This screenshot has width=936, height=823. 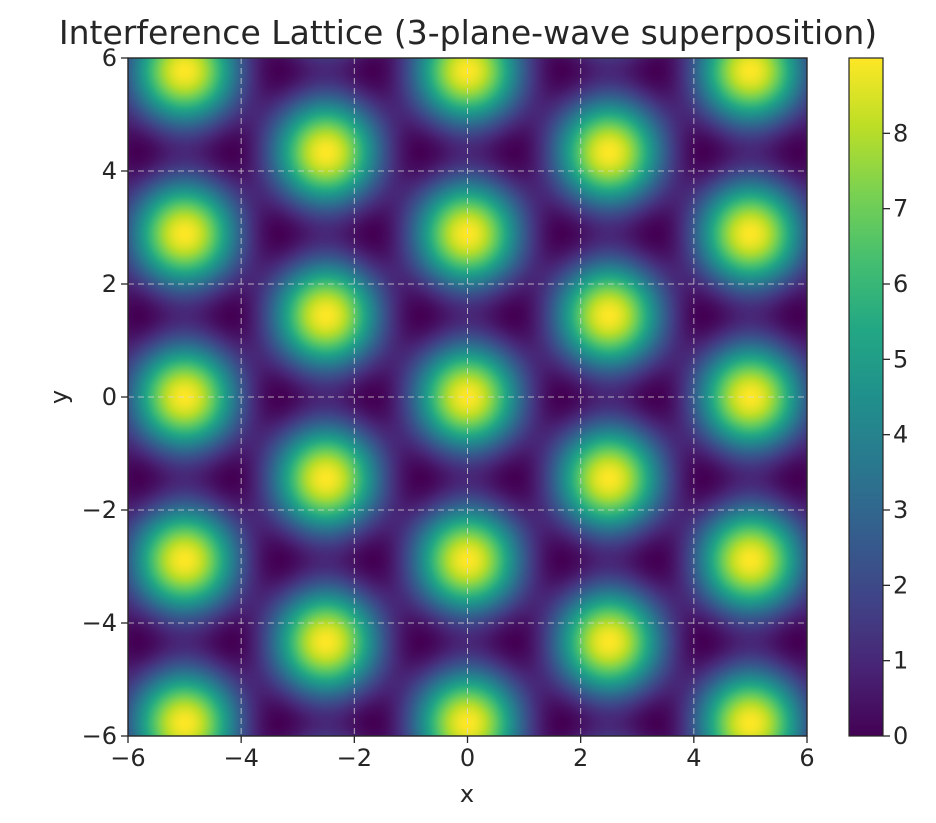 I want to click on colorbar-tick-label: 6, so click(x=900, y=284).